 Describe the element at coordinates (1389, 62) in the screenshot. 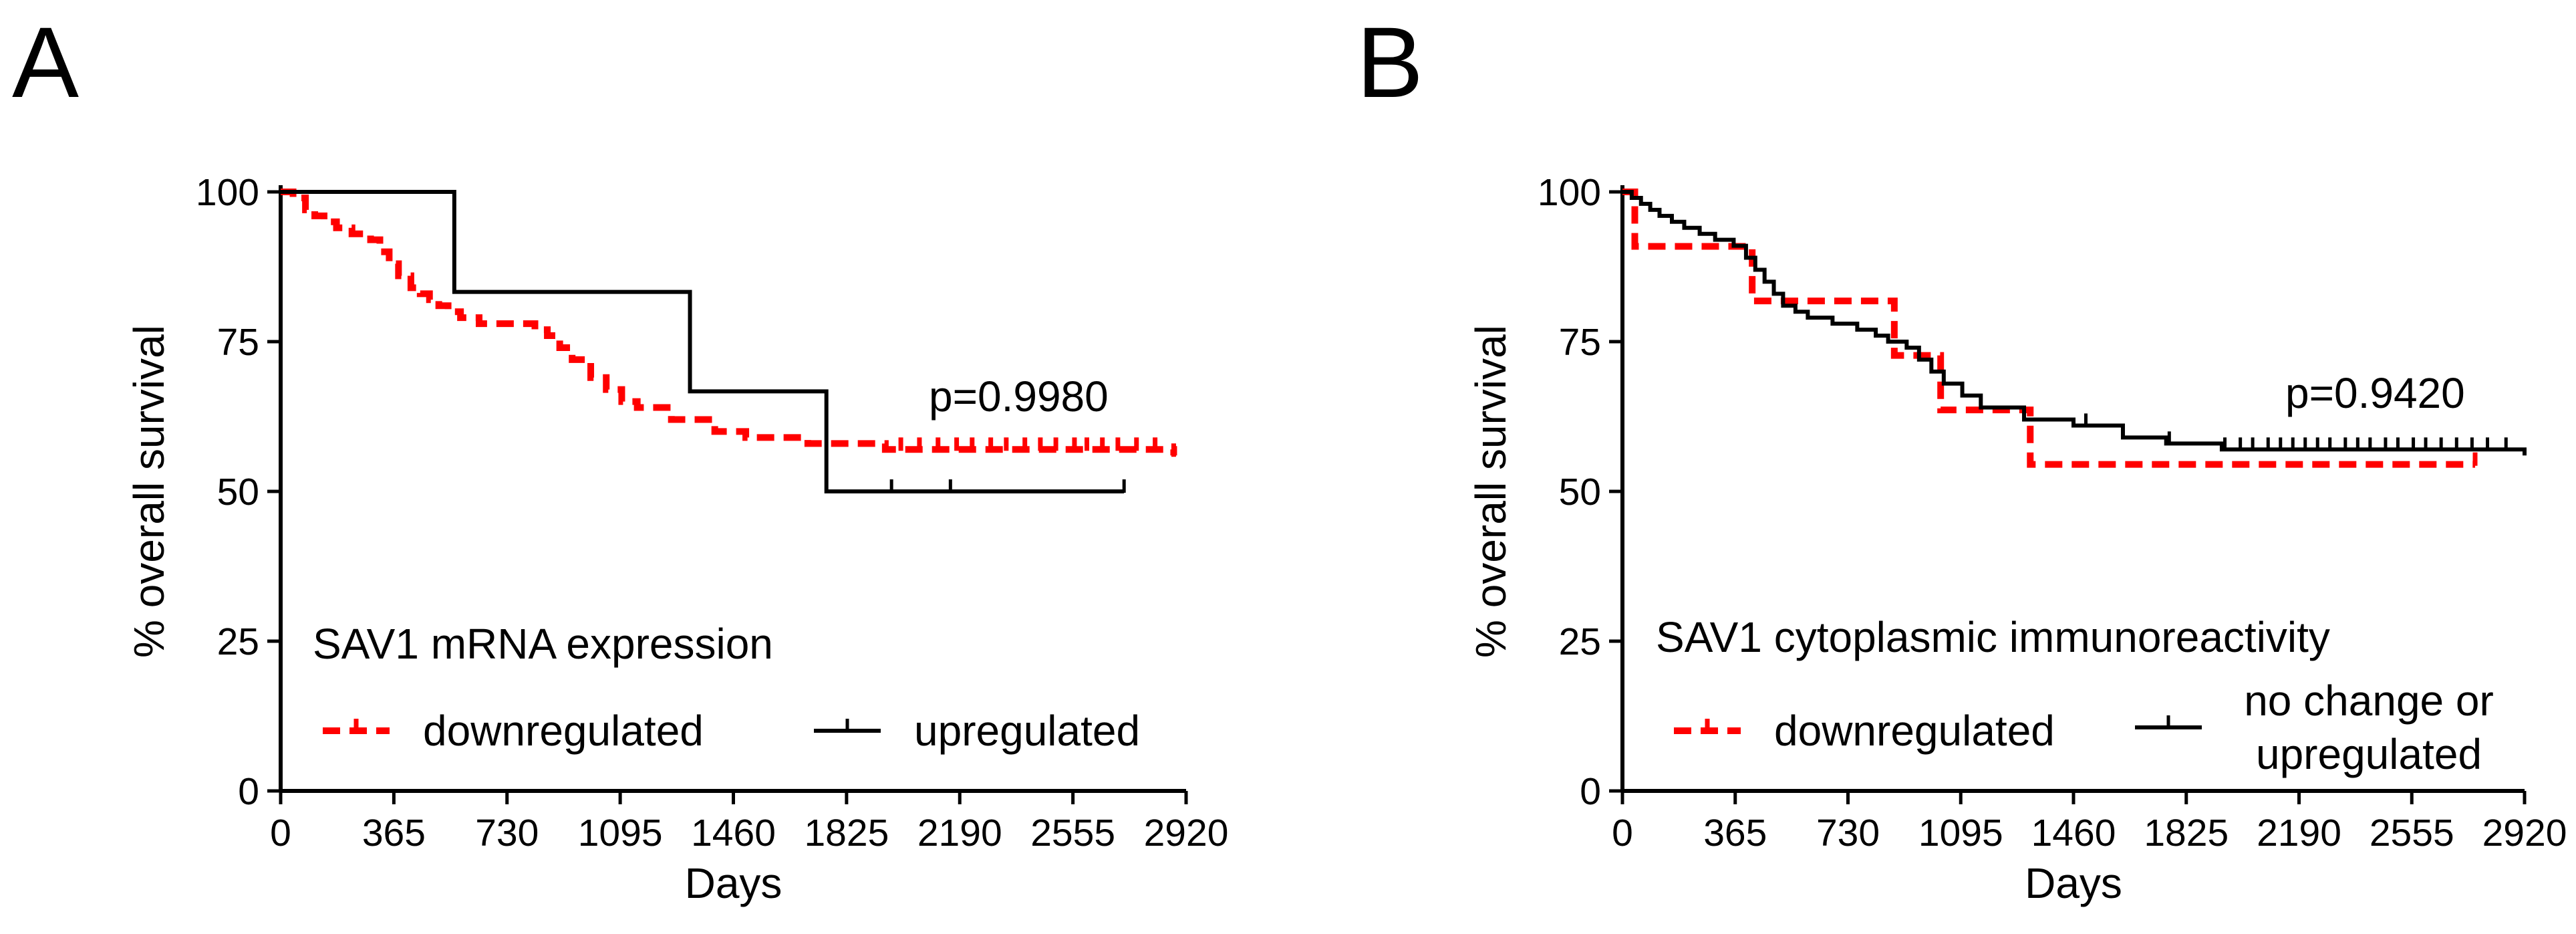

I see `panel-letter: B` at that location.